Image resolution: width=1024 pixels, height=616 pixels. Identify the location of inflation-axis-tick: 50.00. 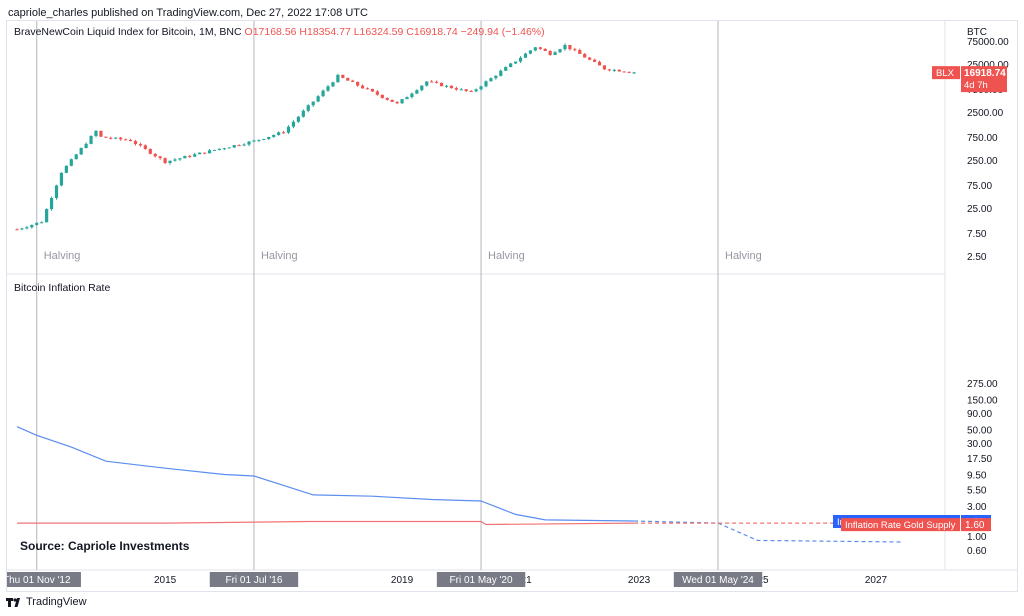
(979, 430).